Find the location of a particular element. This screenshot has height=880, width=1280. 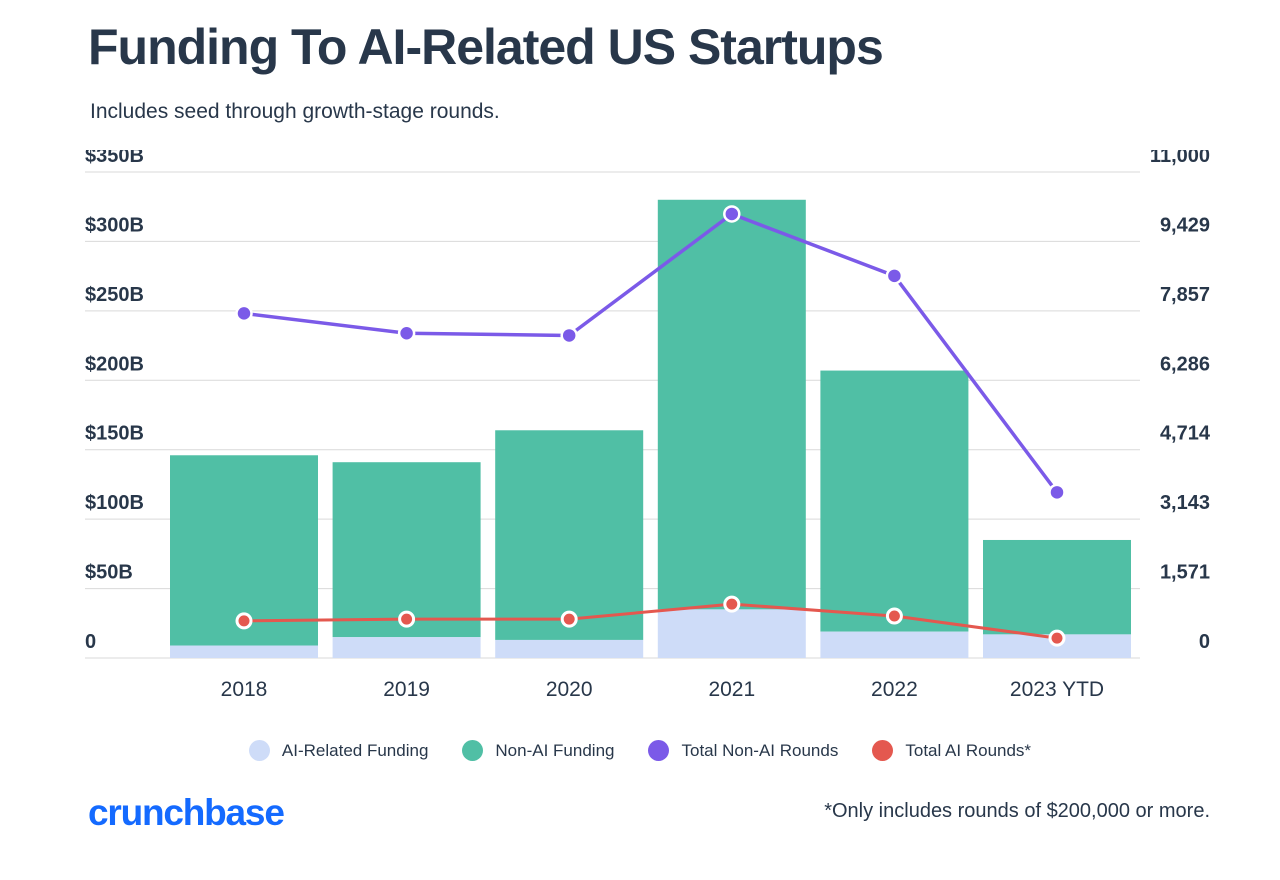

page-title: Funding To AI-Related US Startups is located at coordinates (486, 47).